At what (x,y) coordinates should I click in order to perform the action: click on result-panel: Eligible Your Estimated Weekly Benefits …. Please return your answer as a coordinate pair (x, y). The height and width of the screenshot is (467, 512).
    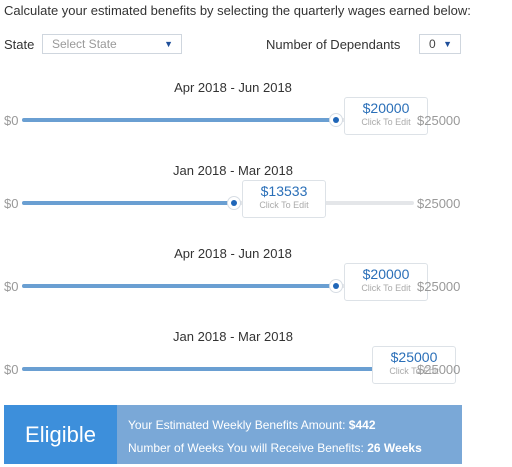
    Looking at the image, I should click on (233, 434).